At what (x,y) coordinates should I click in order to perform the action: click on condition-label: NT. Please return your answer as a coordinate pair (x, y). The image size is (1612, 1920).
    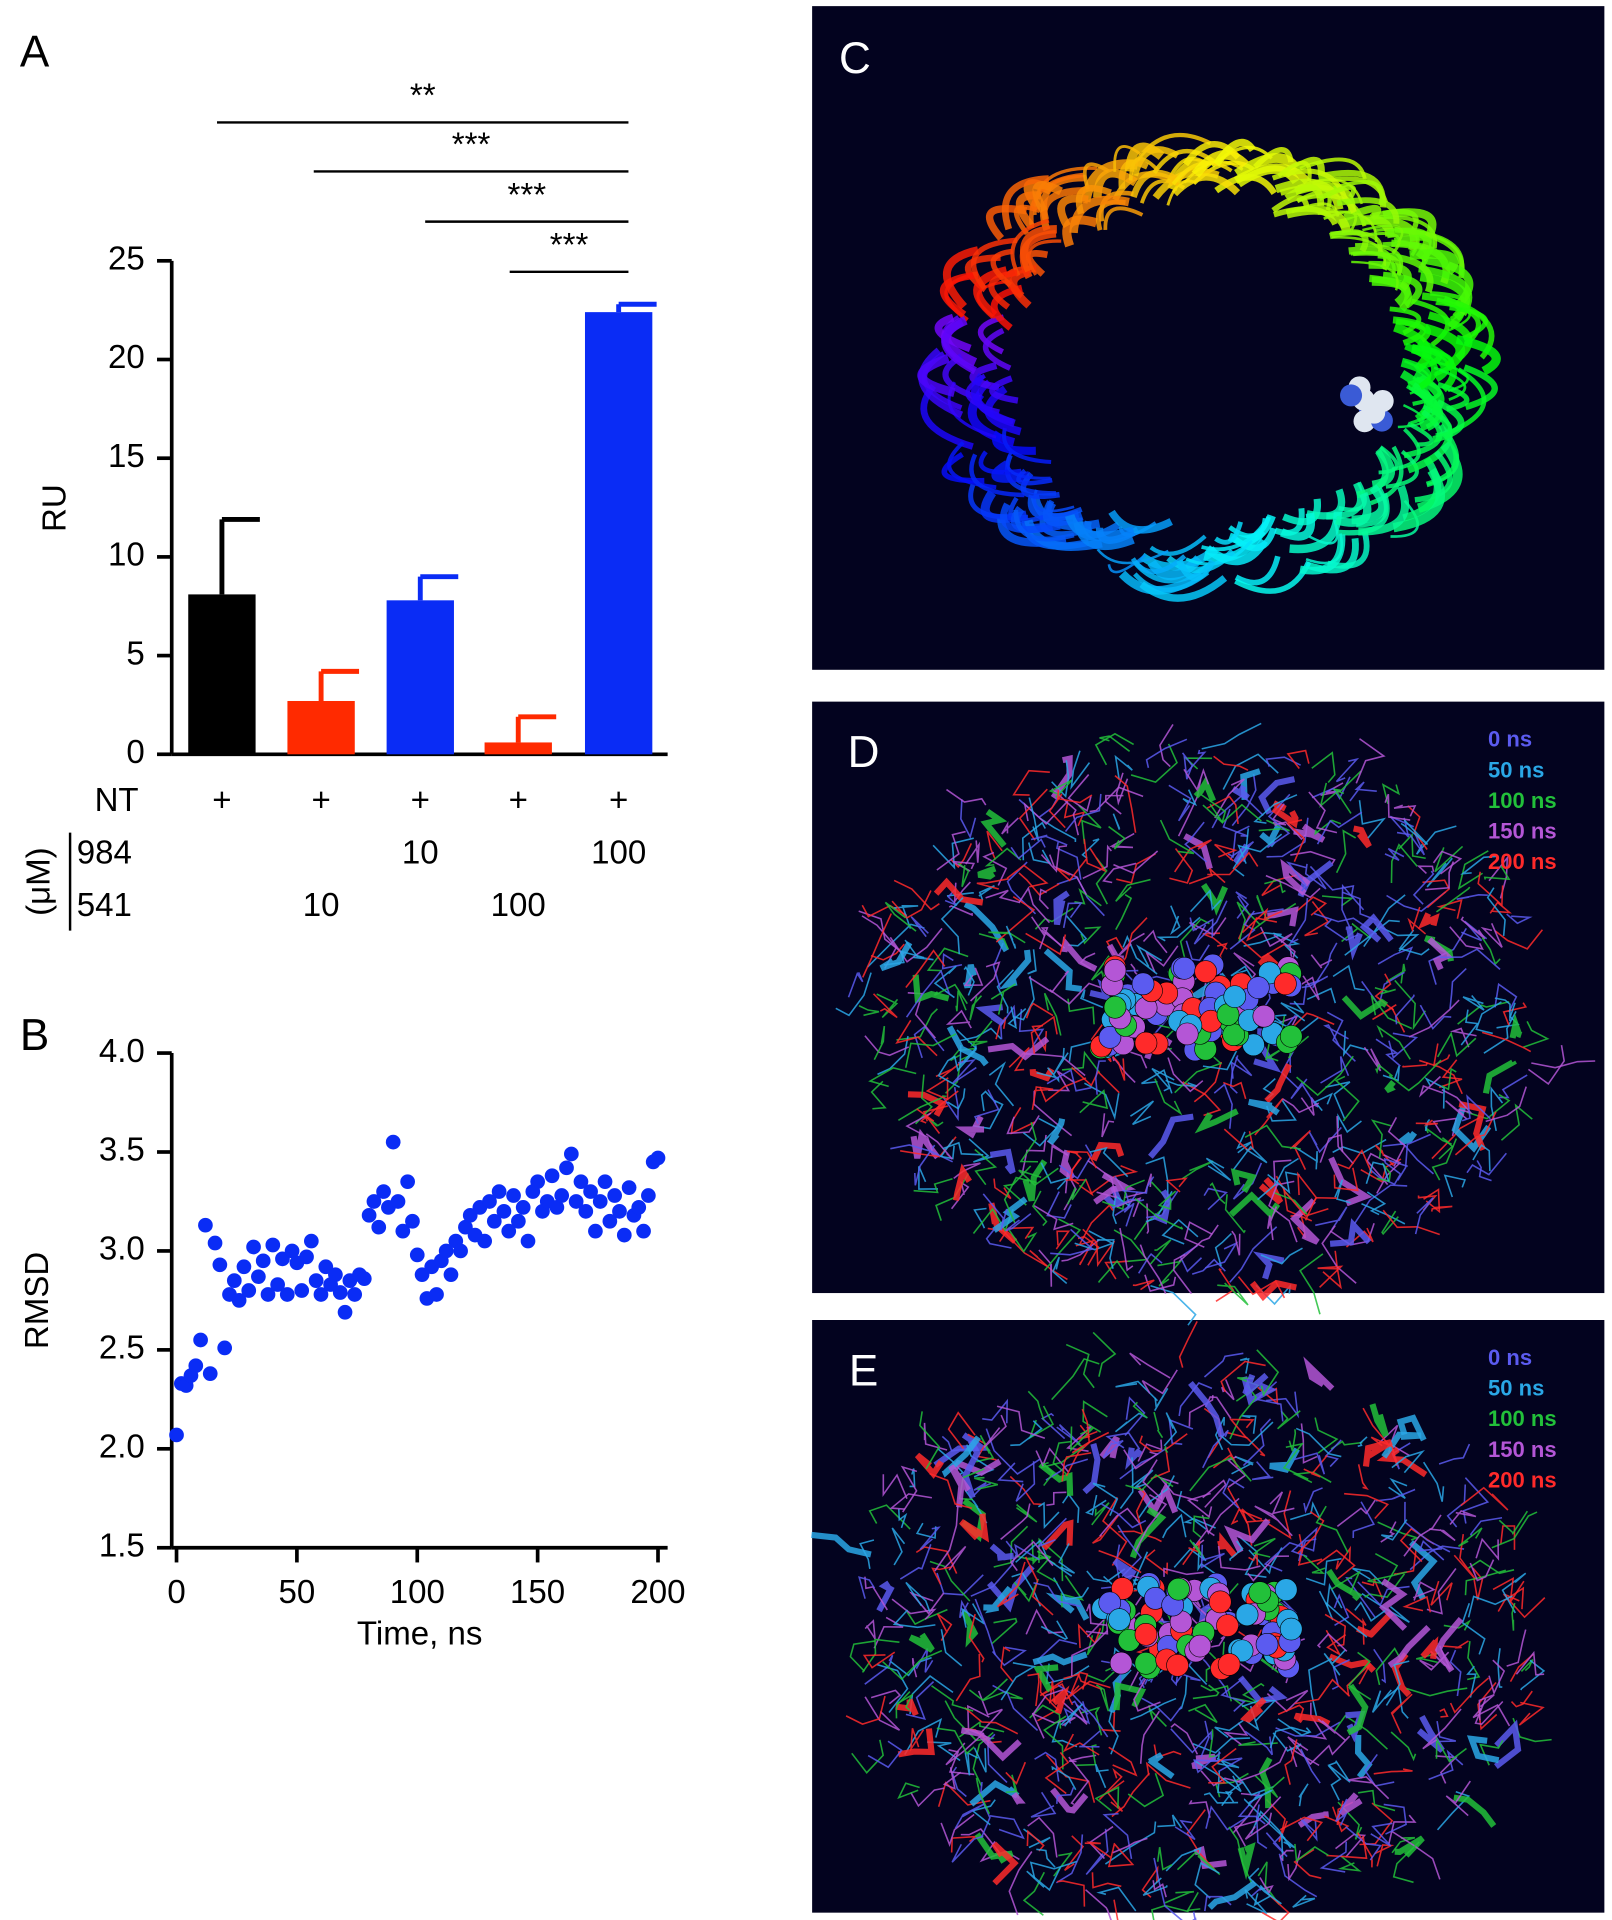
    Looking at the image, I should click on (117, 800).